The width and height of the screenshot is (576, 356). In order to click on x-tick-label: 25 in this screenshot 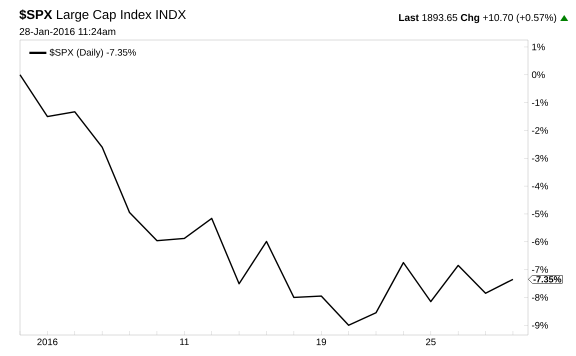, I will do `click(431, 342)`.